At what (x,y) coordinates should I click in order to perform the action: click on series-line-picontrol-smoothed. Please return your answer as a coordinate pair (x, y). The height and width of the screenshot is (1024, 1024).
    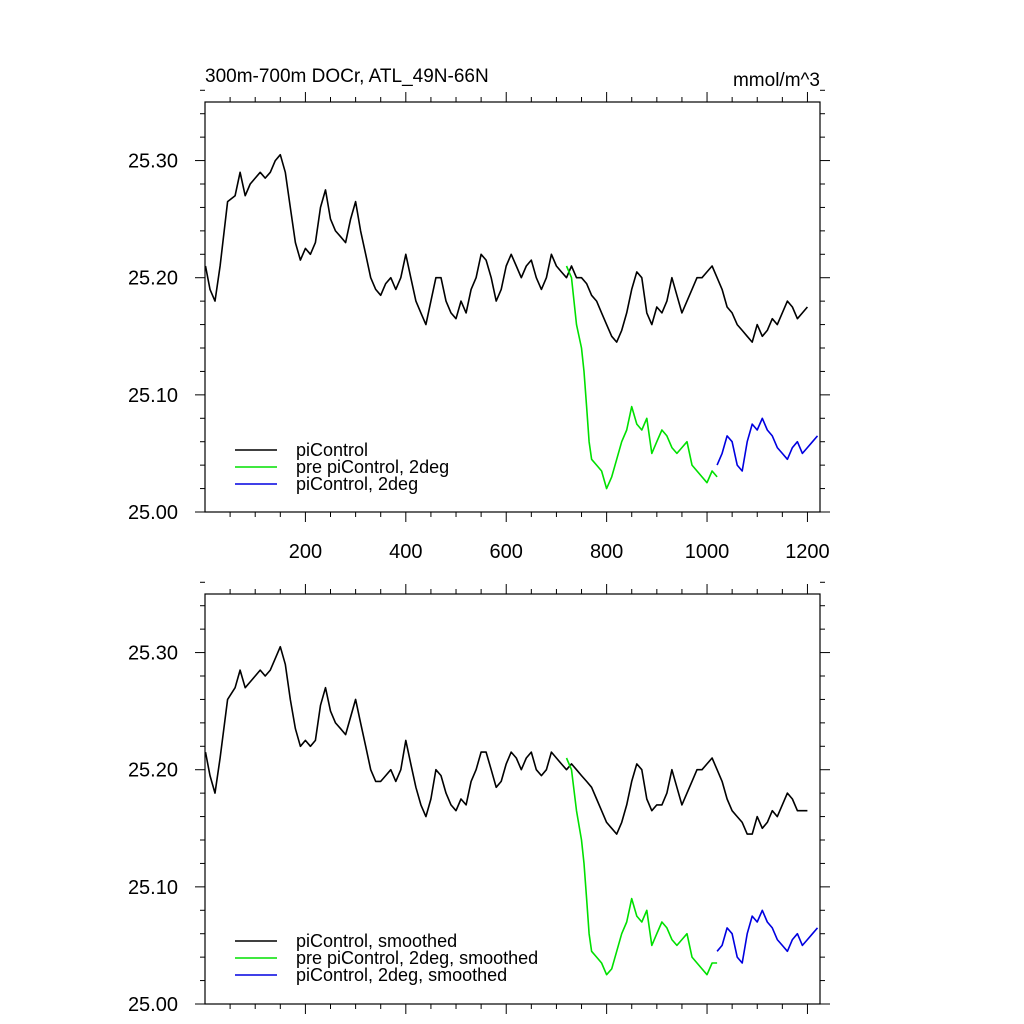
    Looking at the image, I should click on (506, 740).